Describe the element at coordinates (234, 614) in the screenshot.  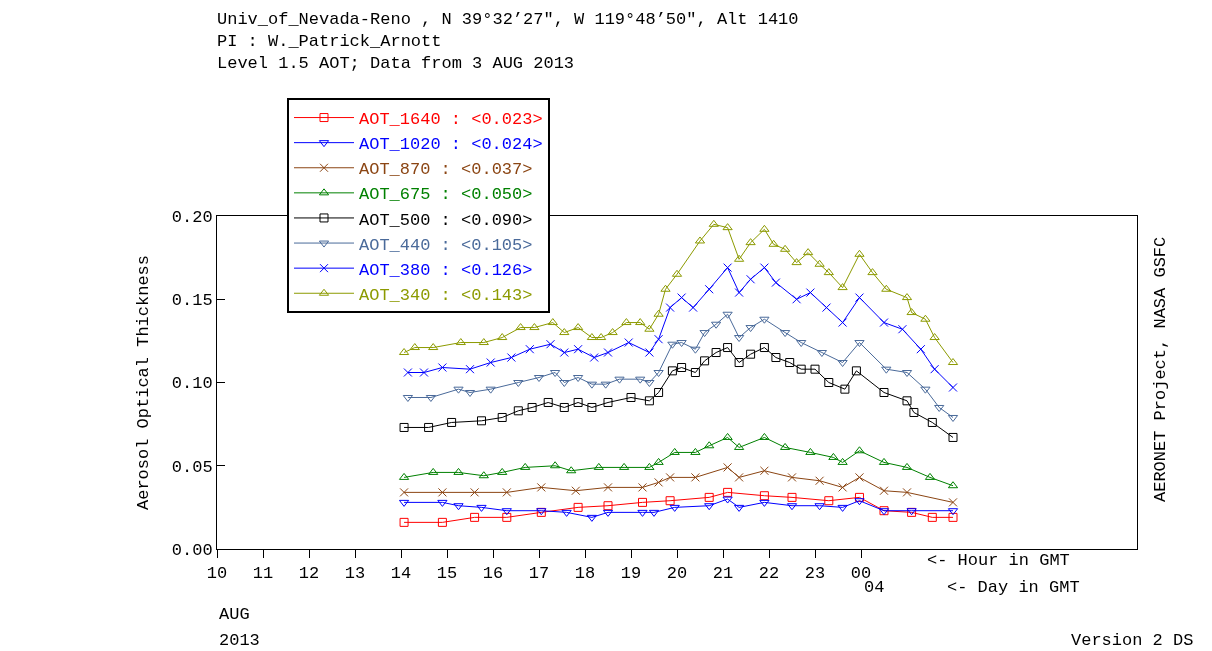
I see `text: AUG` at that location.